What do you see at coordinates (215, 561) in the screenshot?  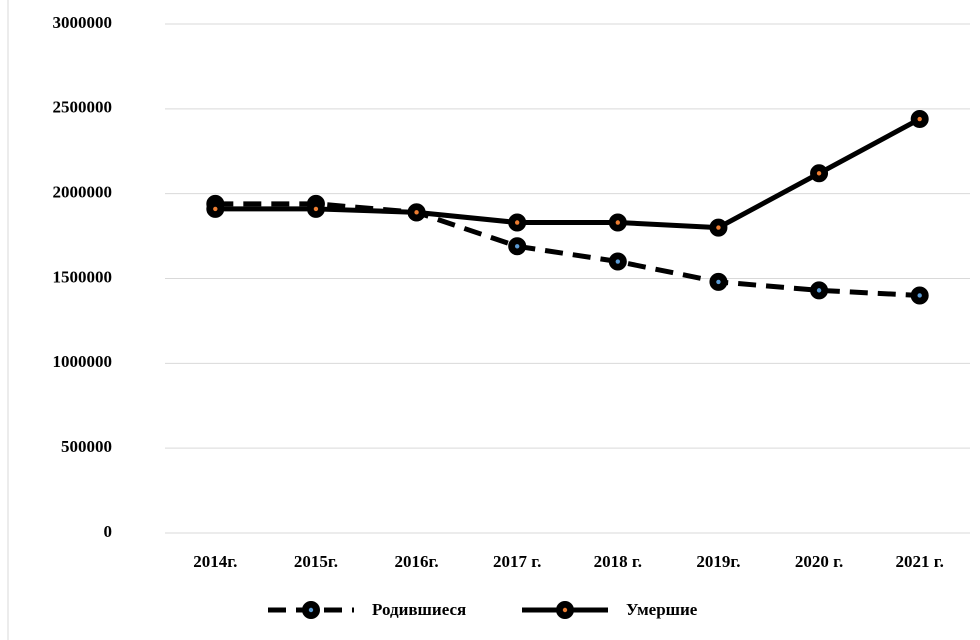 I see `x-tick-label: 2014г.` at bounding box center [215, 561].